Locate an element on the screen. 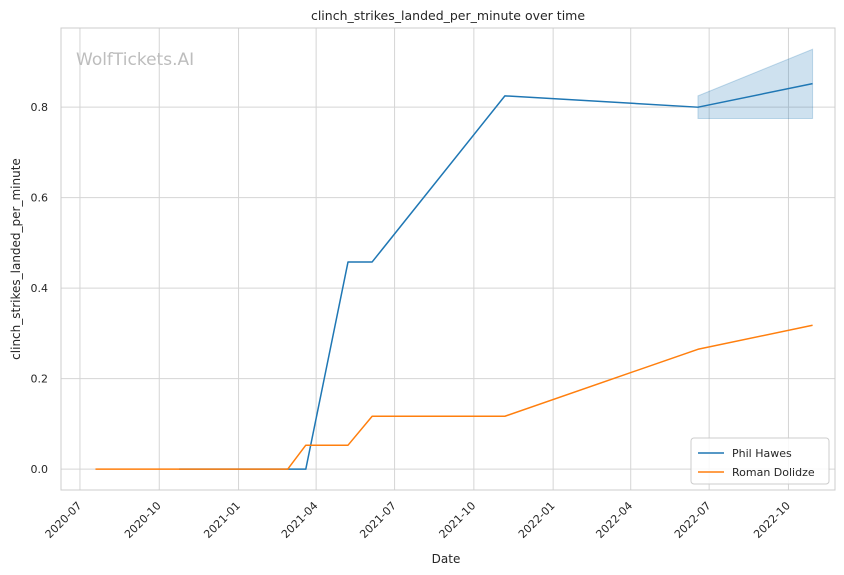 The height and width of the screenshot is (575, 844). y-tick-label: 0.4 is located at coordinates (40, 288).